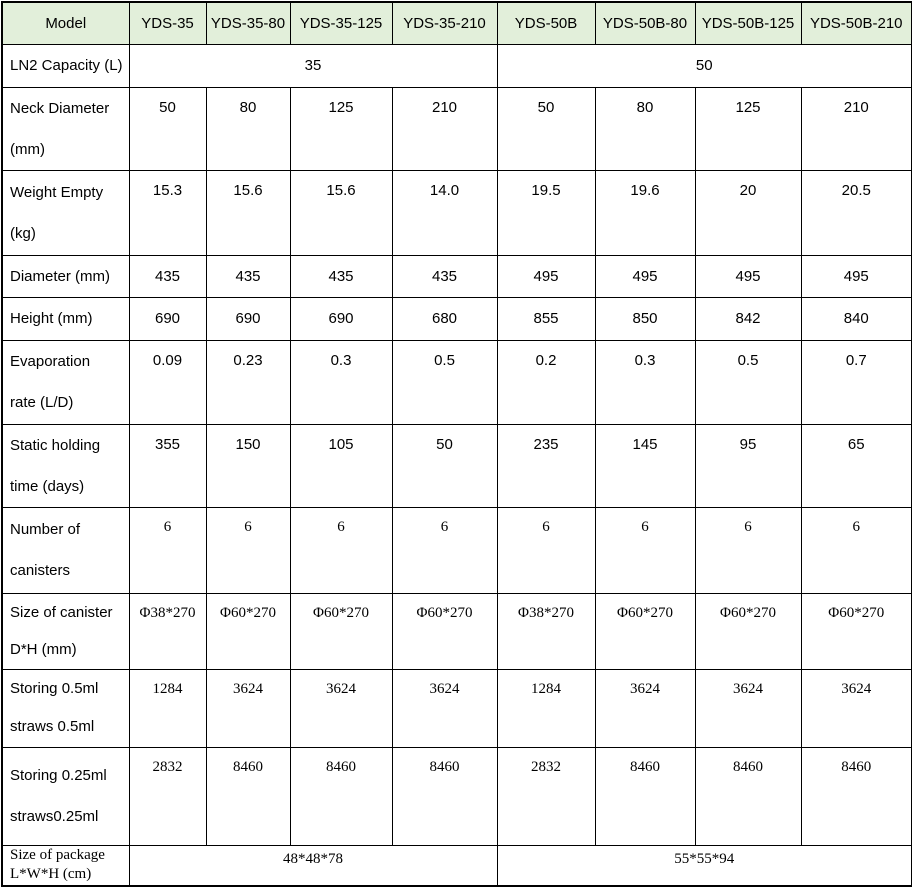 The width and height of the screenshot is (912, 887). Describe the element at coordinates (65, 796) in the screenshot. I see `row-label: Storing 0.25ml straws0.25ml` at that location.